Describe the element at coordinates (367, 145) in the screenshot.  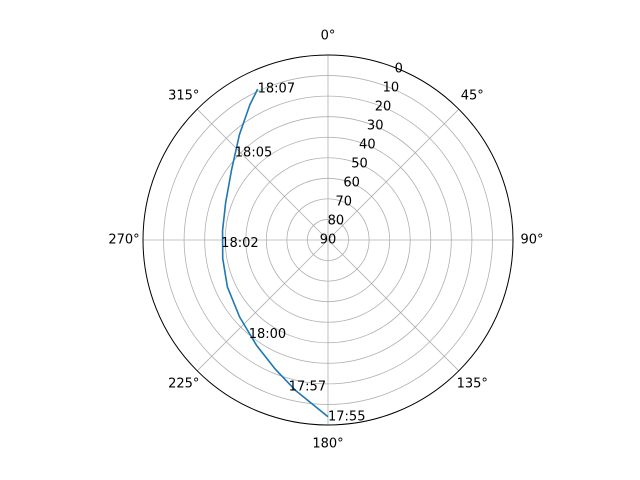
I see `radial-tick-label: 40` at that location.